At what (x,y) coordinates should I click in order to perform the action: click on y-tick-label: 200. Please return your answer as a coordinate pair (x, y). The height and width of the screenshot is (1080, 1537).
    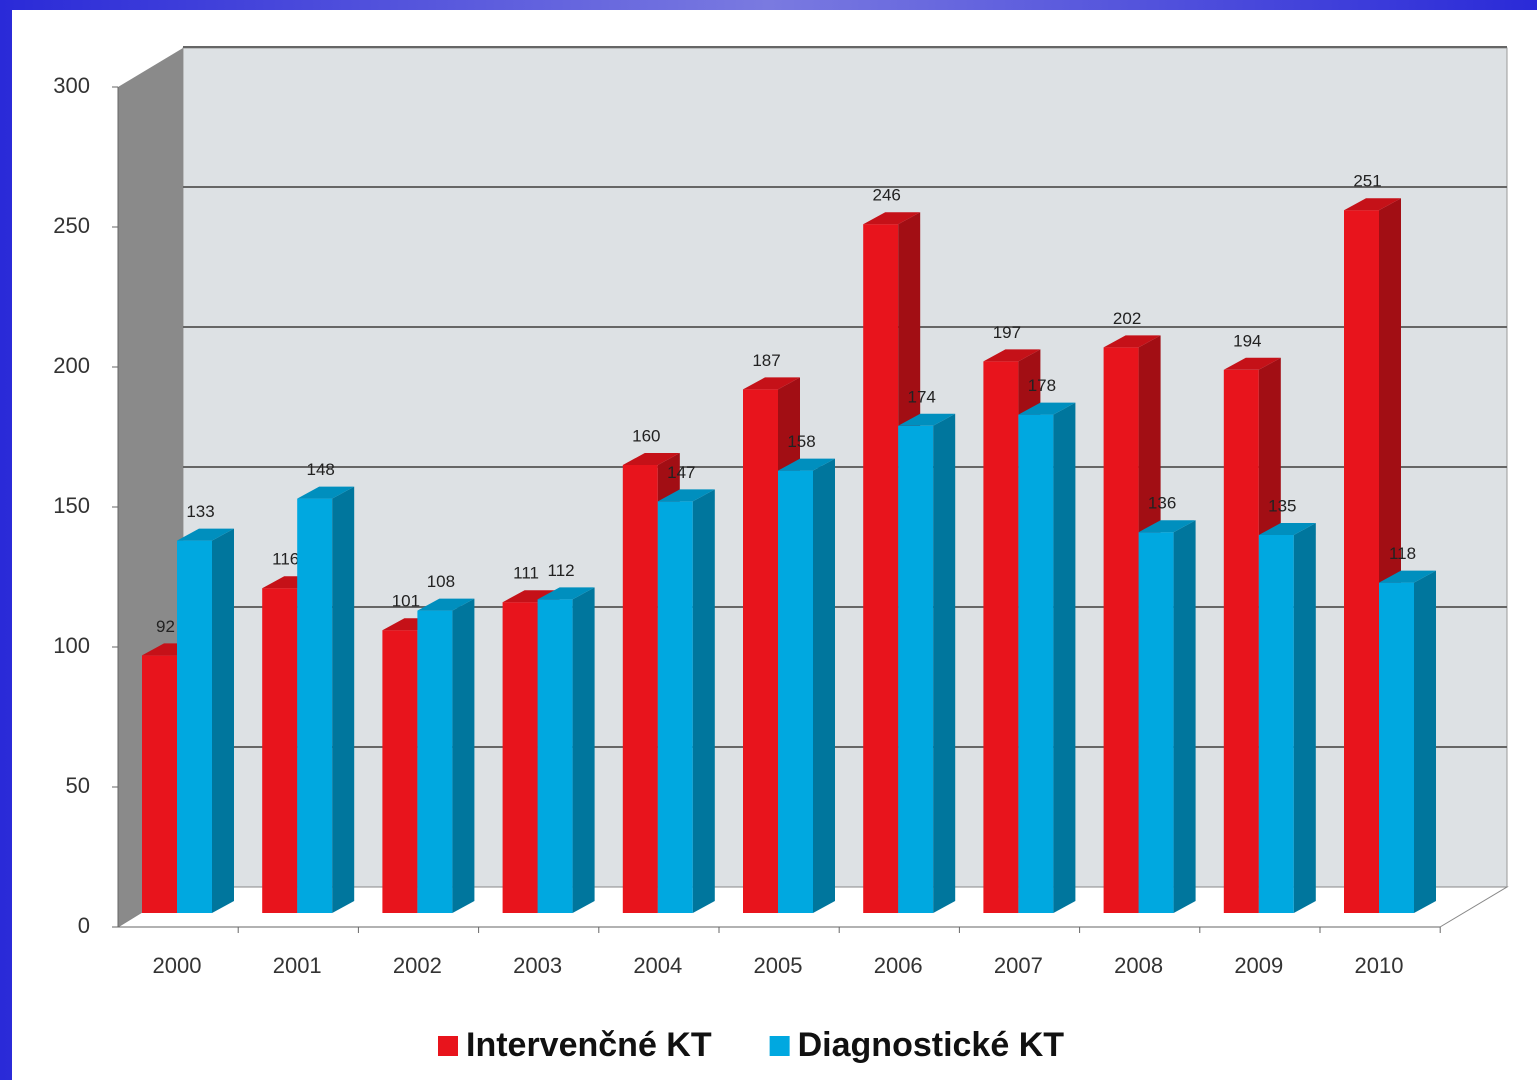
    Looking at the image, I should click on (71, 365).